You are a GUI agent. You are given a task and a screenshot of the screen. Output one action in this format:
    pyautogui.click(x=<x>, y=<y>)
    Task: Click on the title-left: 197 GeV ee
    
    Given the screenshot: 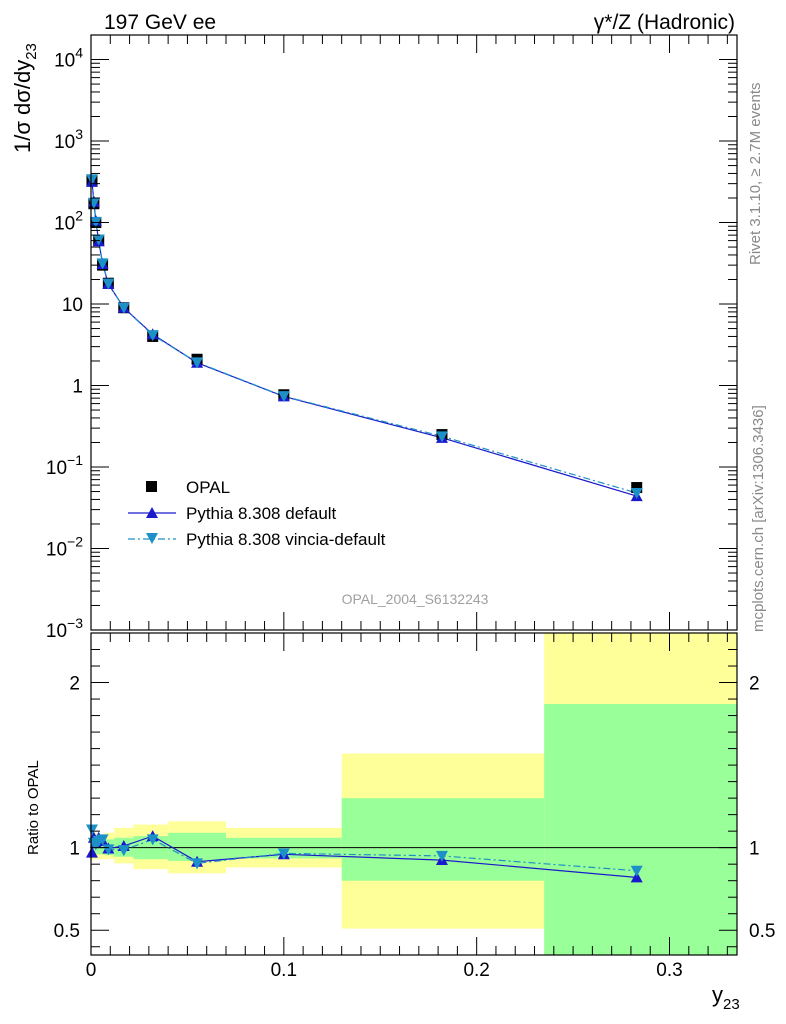 What is the action you would take?
    pyautogui.click(x=160, y=22)
    